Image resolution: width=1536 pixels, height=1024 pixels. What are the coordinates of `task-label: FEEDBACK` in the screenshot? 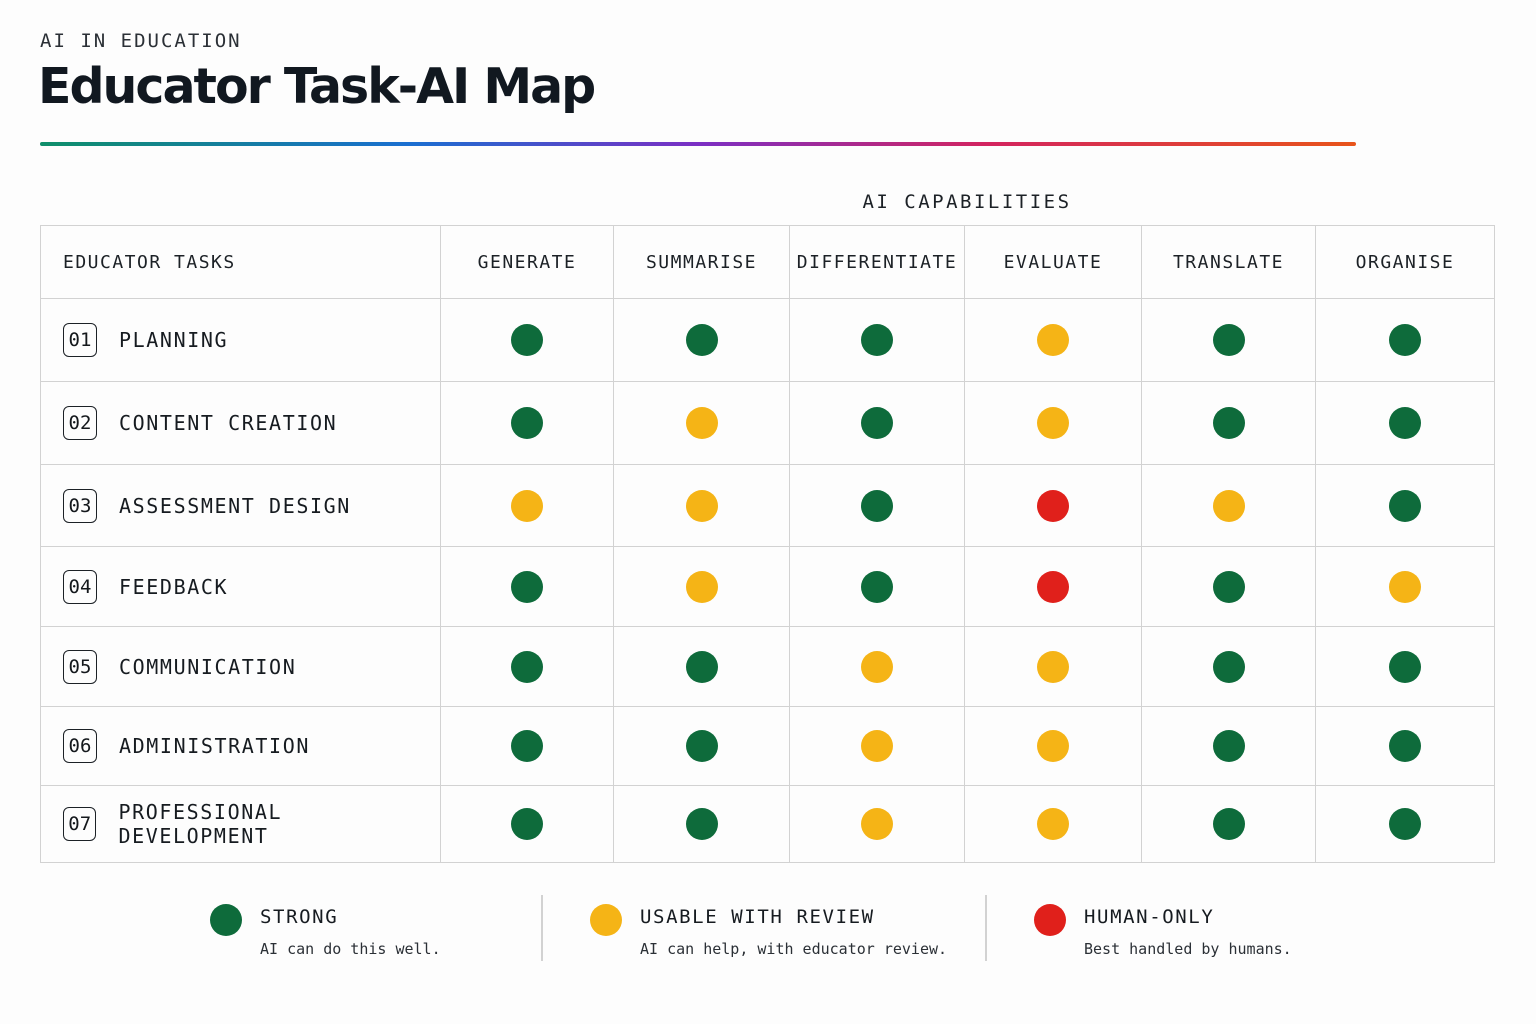 It's located at (174, 586).